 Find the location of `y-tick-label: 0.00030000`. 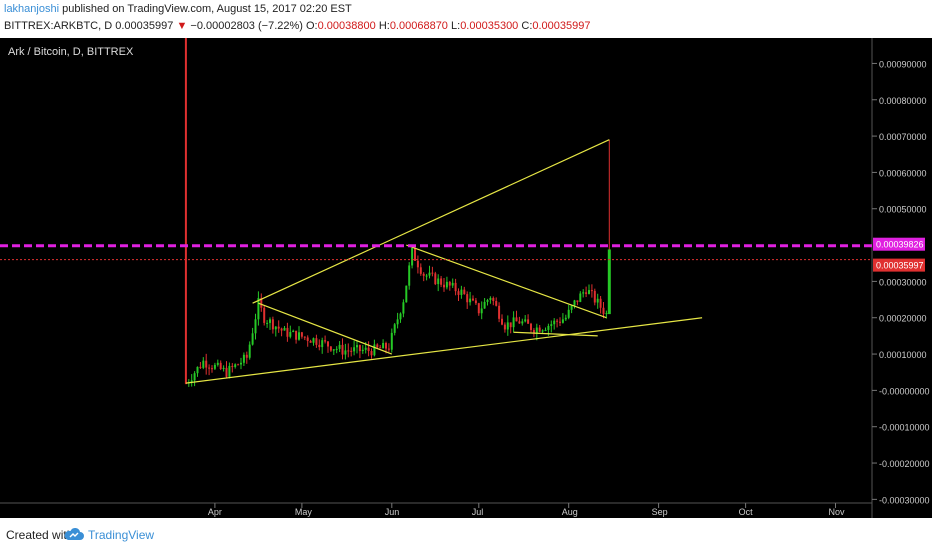

y-tick-label: 0.00030000 is located at coordinates (903, 282).